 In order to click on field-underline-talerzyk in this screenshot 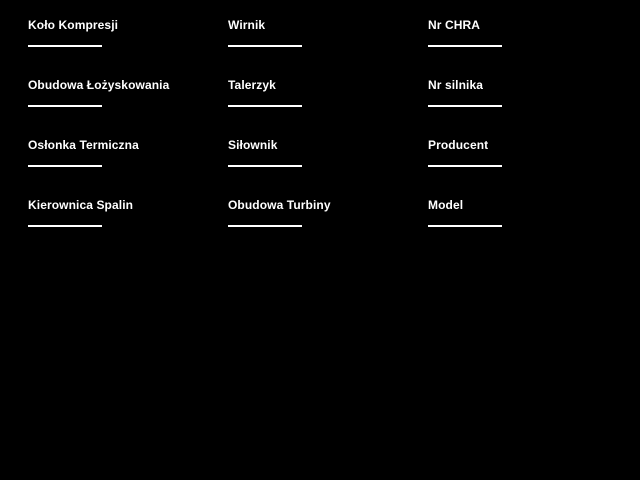, I will do `click(265, 106)`.